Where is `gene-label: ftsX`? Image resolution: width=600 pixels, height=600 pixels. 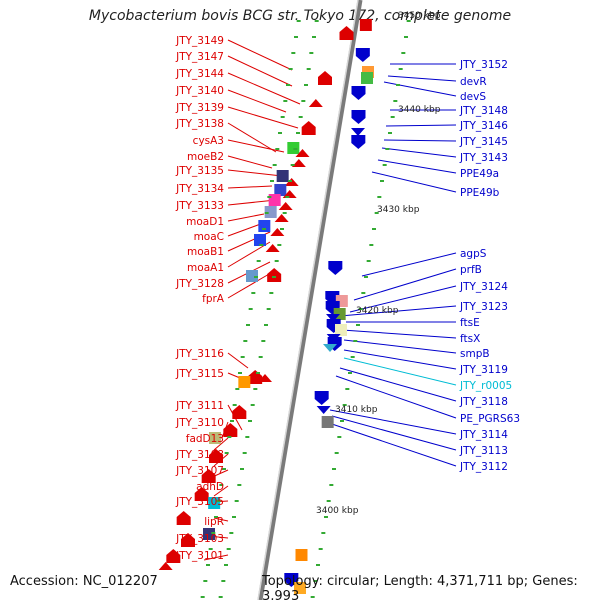
gene-label: ftsX is located at coordinates (470, 339).